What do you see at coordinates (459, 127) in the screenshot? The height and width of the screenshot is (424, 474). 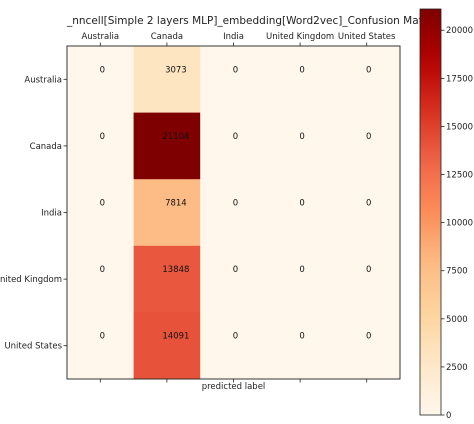 I see `colorbar-tick-label: 15000` at bounding box center [459, 127].